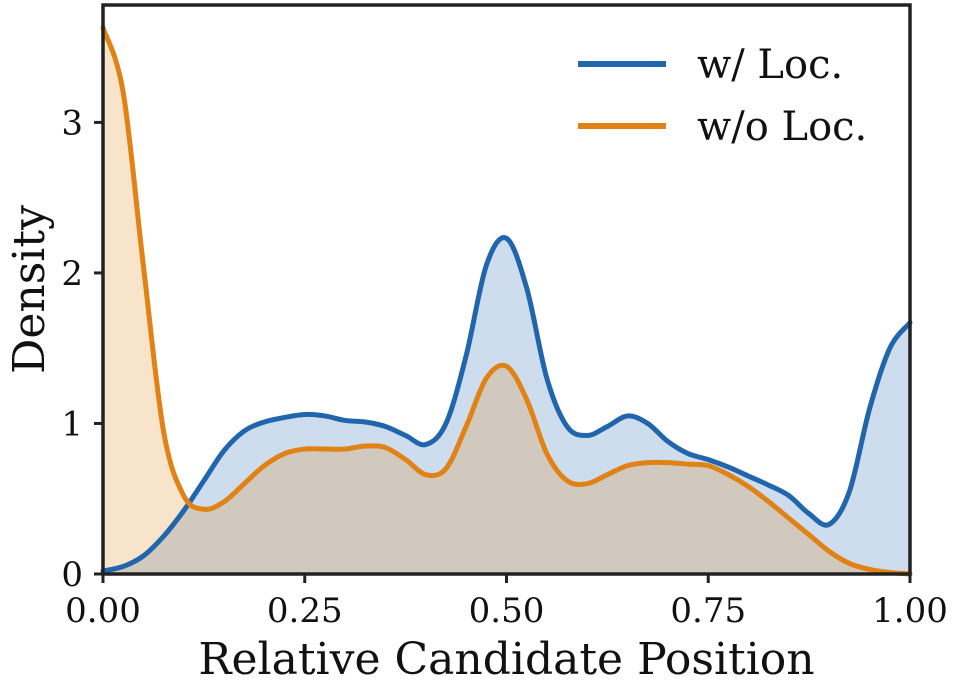 This screenshot has width=958, height=689. I want to click on x-axis: 0.00 0.25 0.50 0.75 1.00, so click(506, 602).